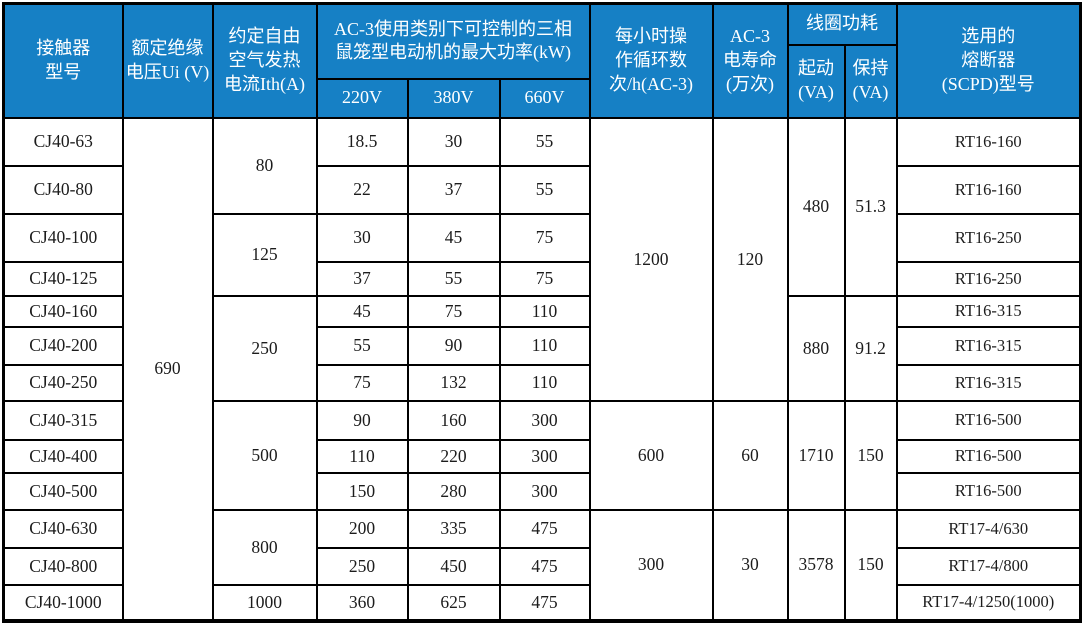 This screenshot has height=629, width=1085. Describe the element at coordinates (453, 566) in the screenshot. I see `power-380-cell: 450` at that location.